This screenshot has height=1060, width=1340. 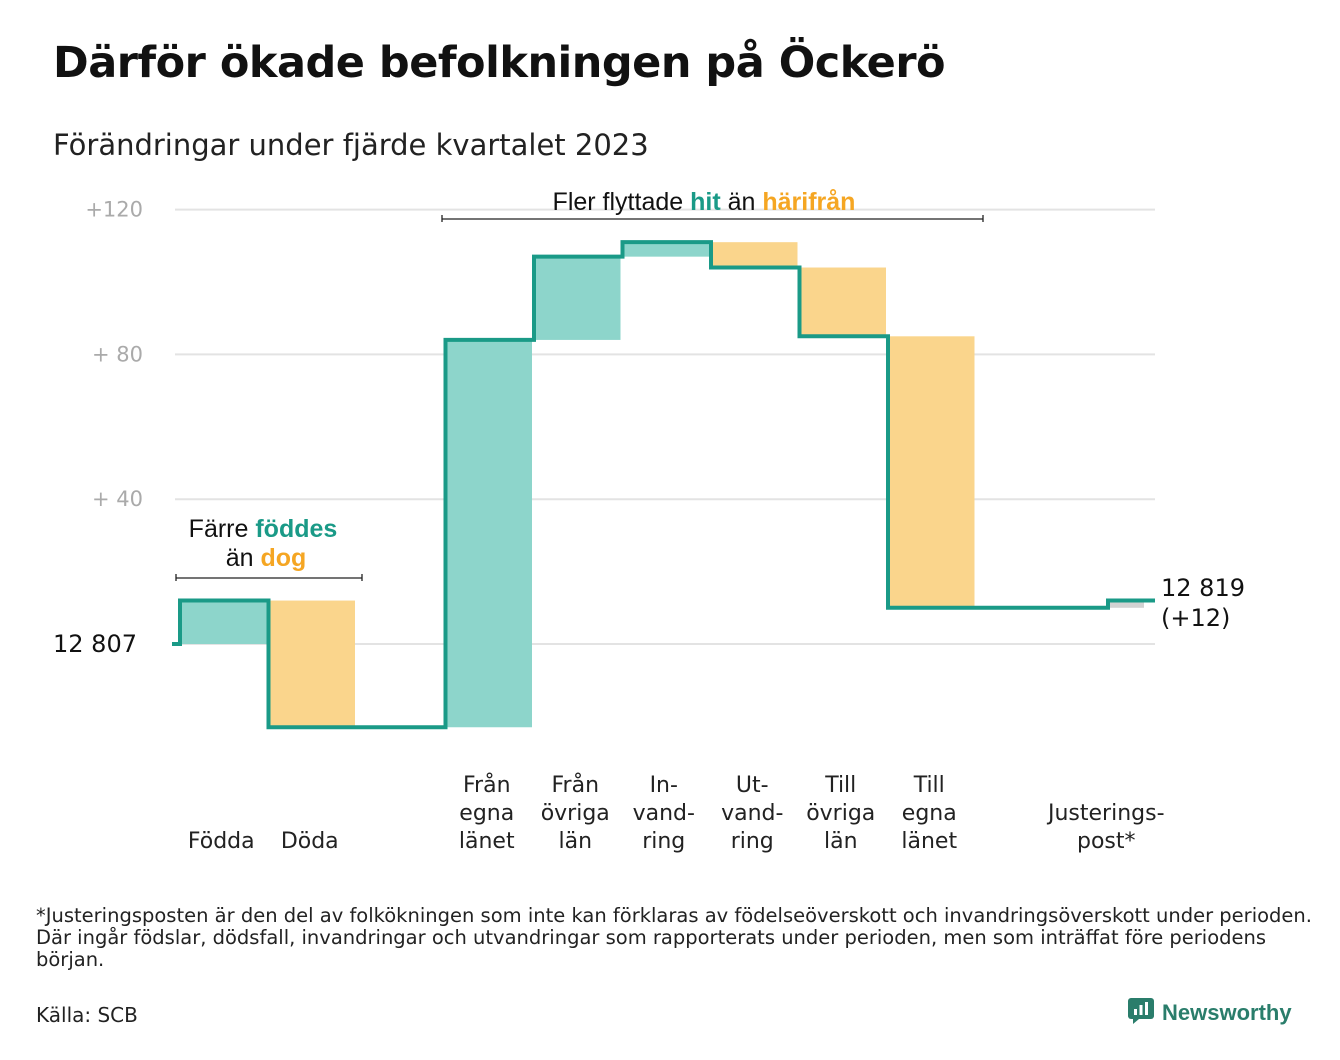 I want to click on annotation-segment-plain: Färre, so click(x=222, y=529).